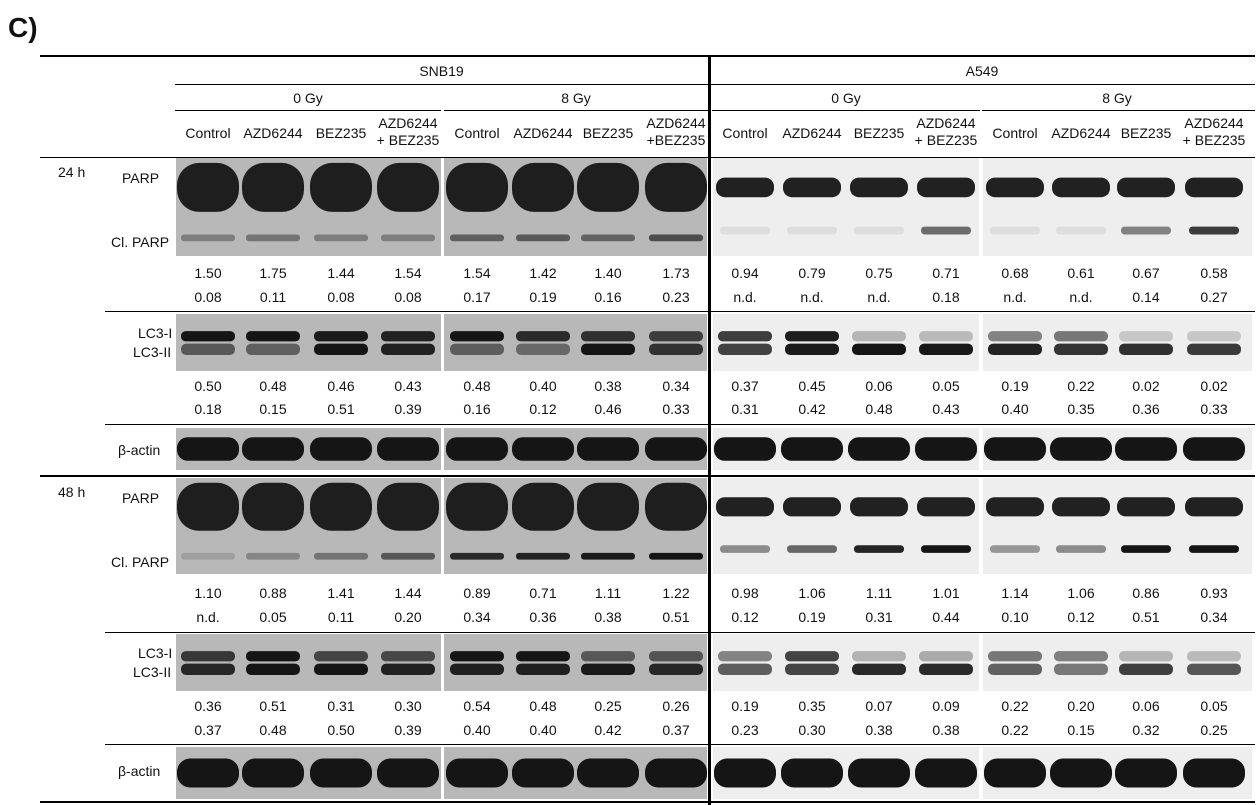 The height and width of the screenshot is (805, 1260). Describe the element at coordinates (647, 802) in the screenshot. I see `bottom-rule` at that location.